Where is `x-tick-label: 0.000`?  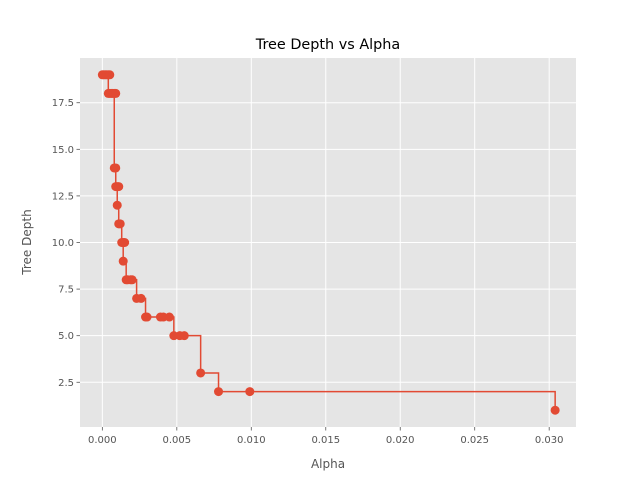
x-tick-label: 0.000 is located at coordinates (102, 440).